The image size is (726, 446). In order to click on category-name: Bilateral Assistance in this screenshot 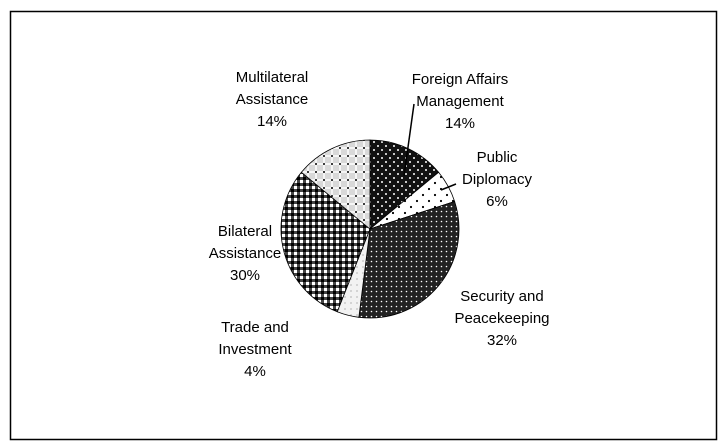, I will do `click(245, 242)`.